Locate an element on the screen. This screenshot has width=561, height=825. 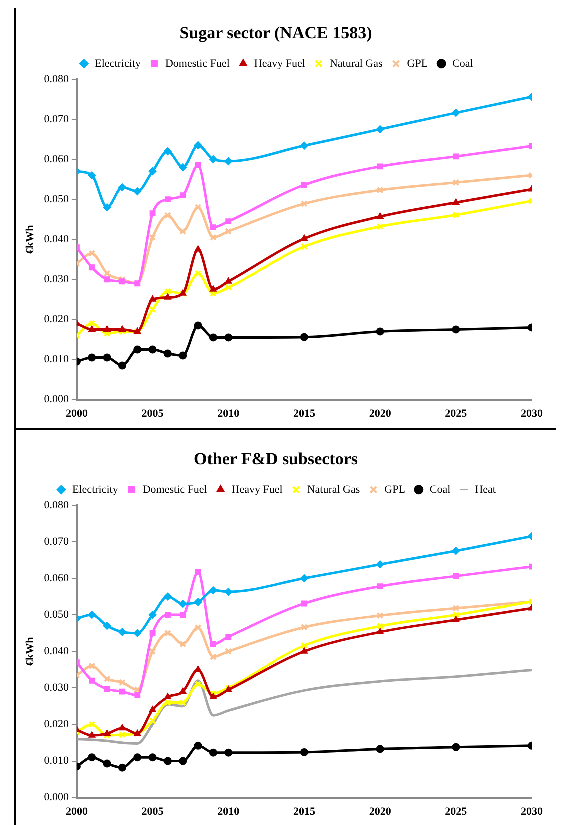
legend-label: Heat is located at coordinates (485, 490).